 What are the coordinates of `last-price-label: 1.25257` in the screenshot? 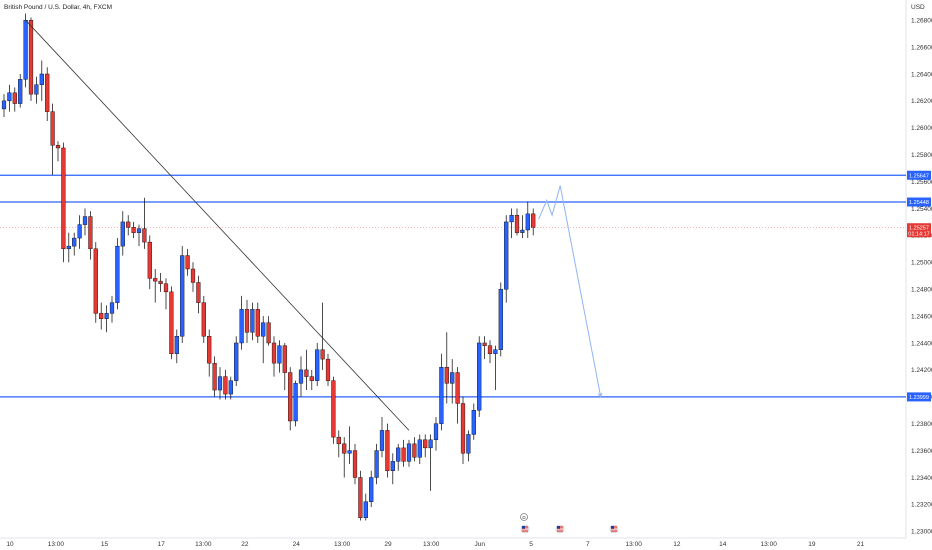 It's located at (919, 229).